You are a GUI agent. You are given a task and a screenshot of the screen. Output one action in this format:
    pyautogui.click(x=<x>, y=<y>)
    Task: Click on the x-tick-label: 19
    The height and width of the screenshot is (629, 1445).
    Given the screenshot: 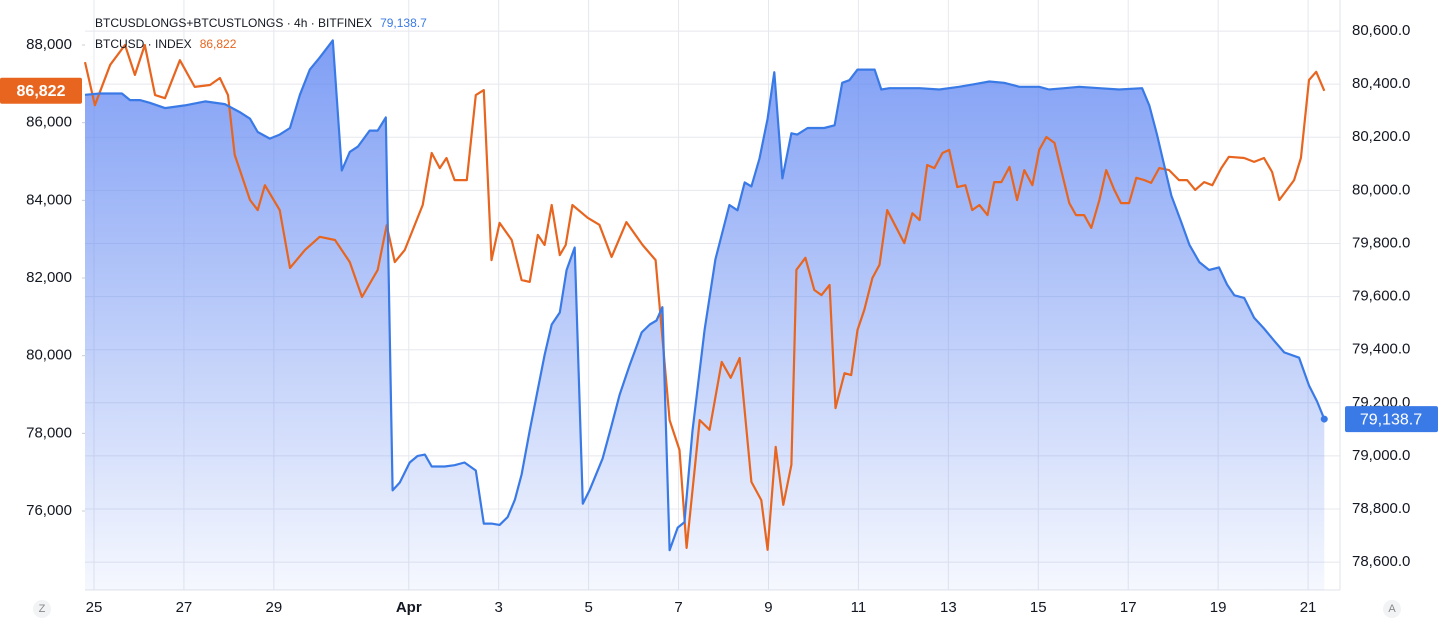 What is the action you would take?
    pyautogui.click(x=1218, y=607)
    